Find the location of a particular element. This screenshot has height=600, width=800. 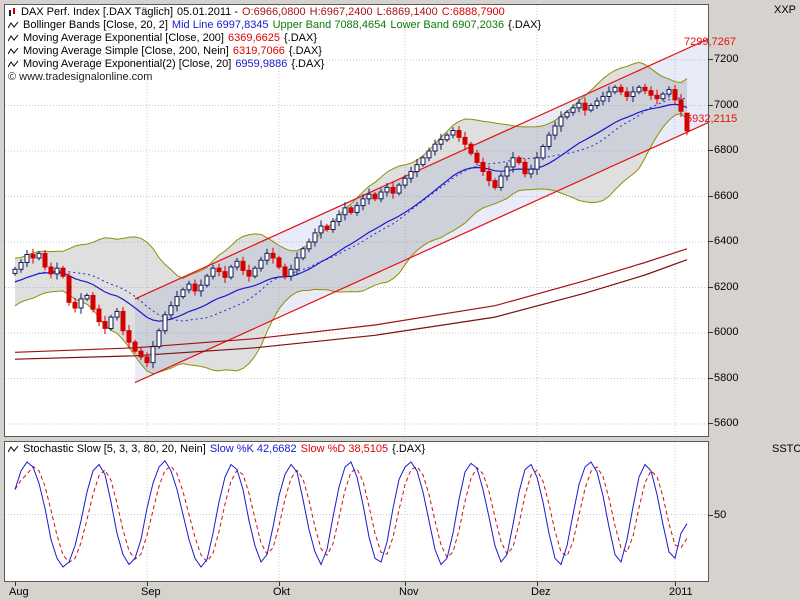

stochastic-symbol: {.DAX} is located at coordinates (409, 449).